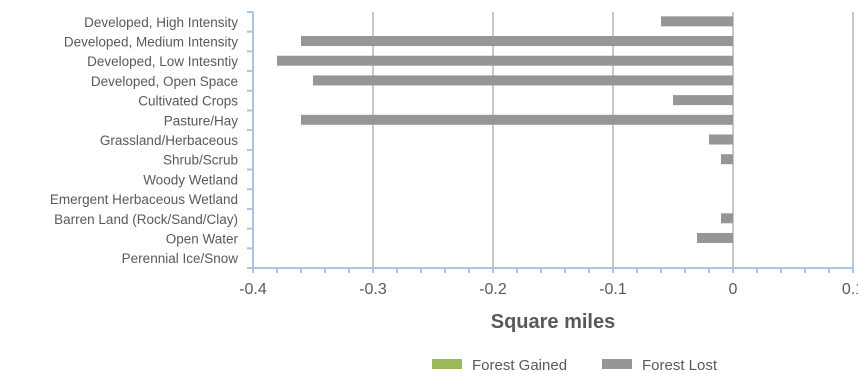  Describe the element at coordinates (250, 140) in the screenshot. I see `y-axis` at that location.